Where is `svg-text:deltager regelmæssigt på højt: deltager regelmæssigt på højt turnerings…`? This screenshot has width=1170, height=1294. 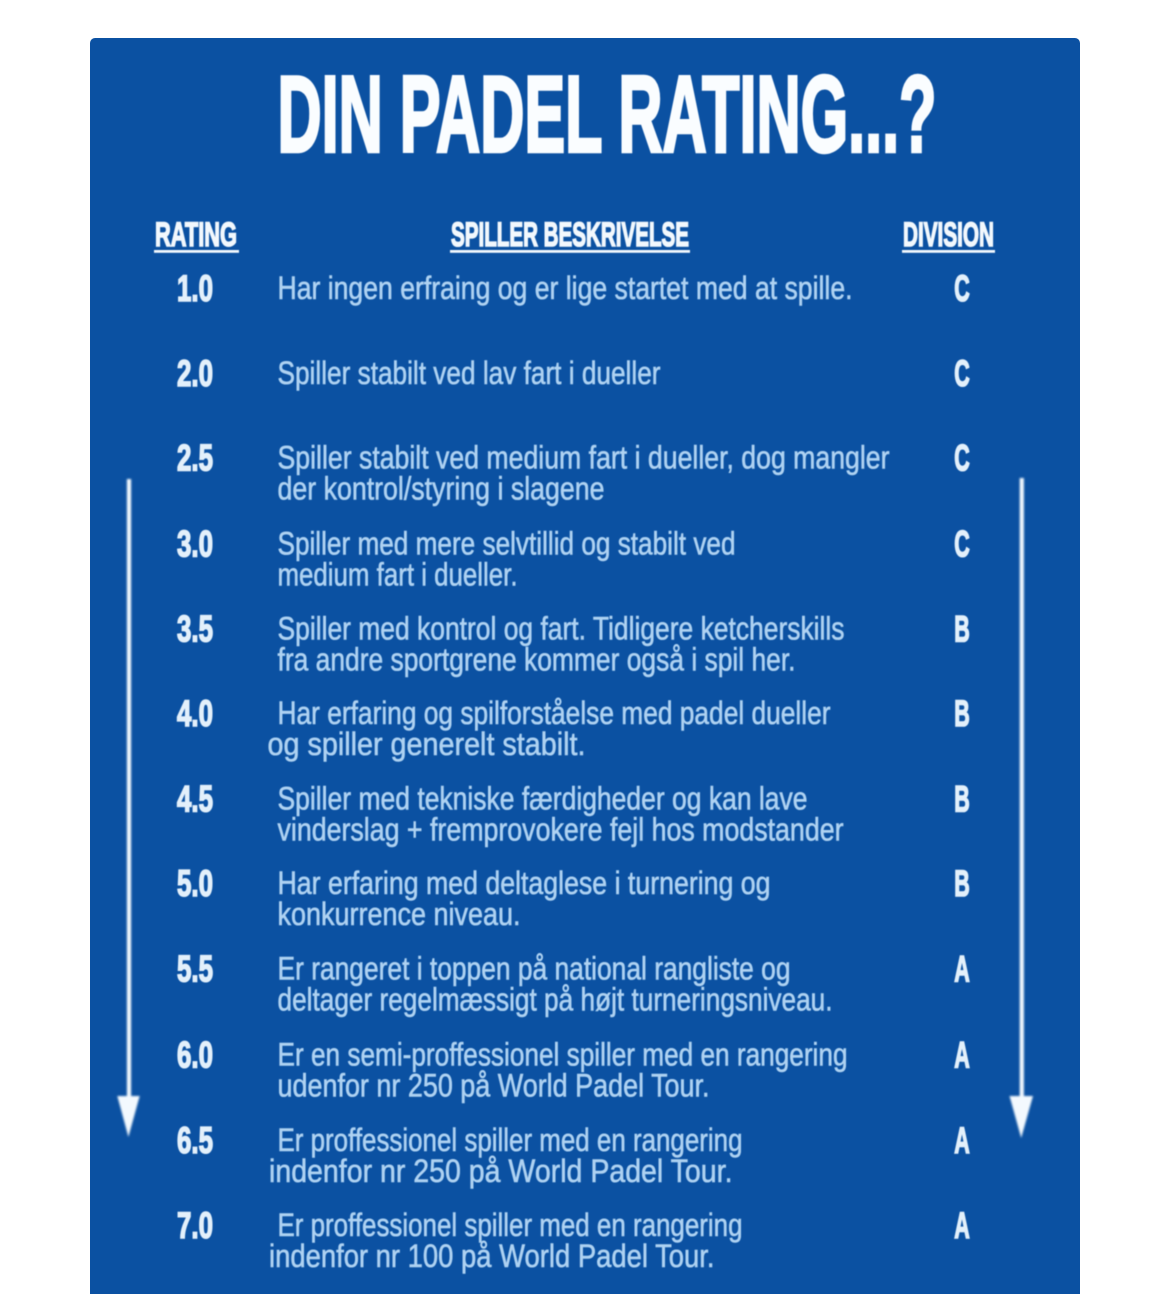 svg-text:deltager regelmæssigt på højt: deltager regelmæssigt på højt turnerings… is located at coordinates (555, 1000).